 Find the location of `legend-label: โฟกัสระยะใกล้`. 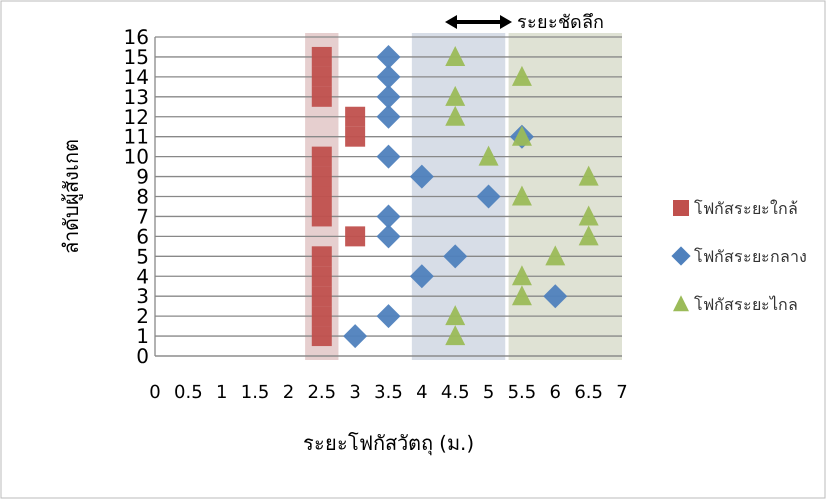

legend-label: โฟกัสระยะใกล้ is located at coordinates (746, 208).